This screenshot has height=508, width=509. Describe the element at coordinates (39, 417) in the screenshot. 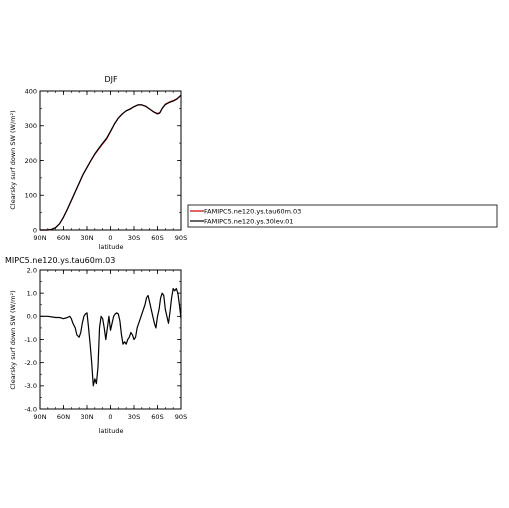

I see `bottom-plot-xtick-label: 90N` at that location.